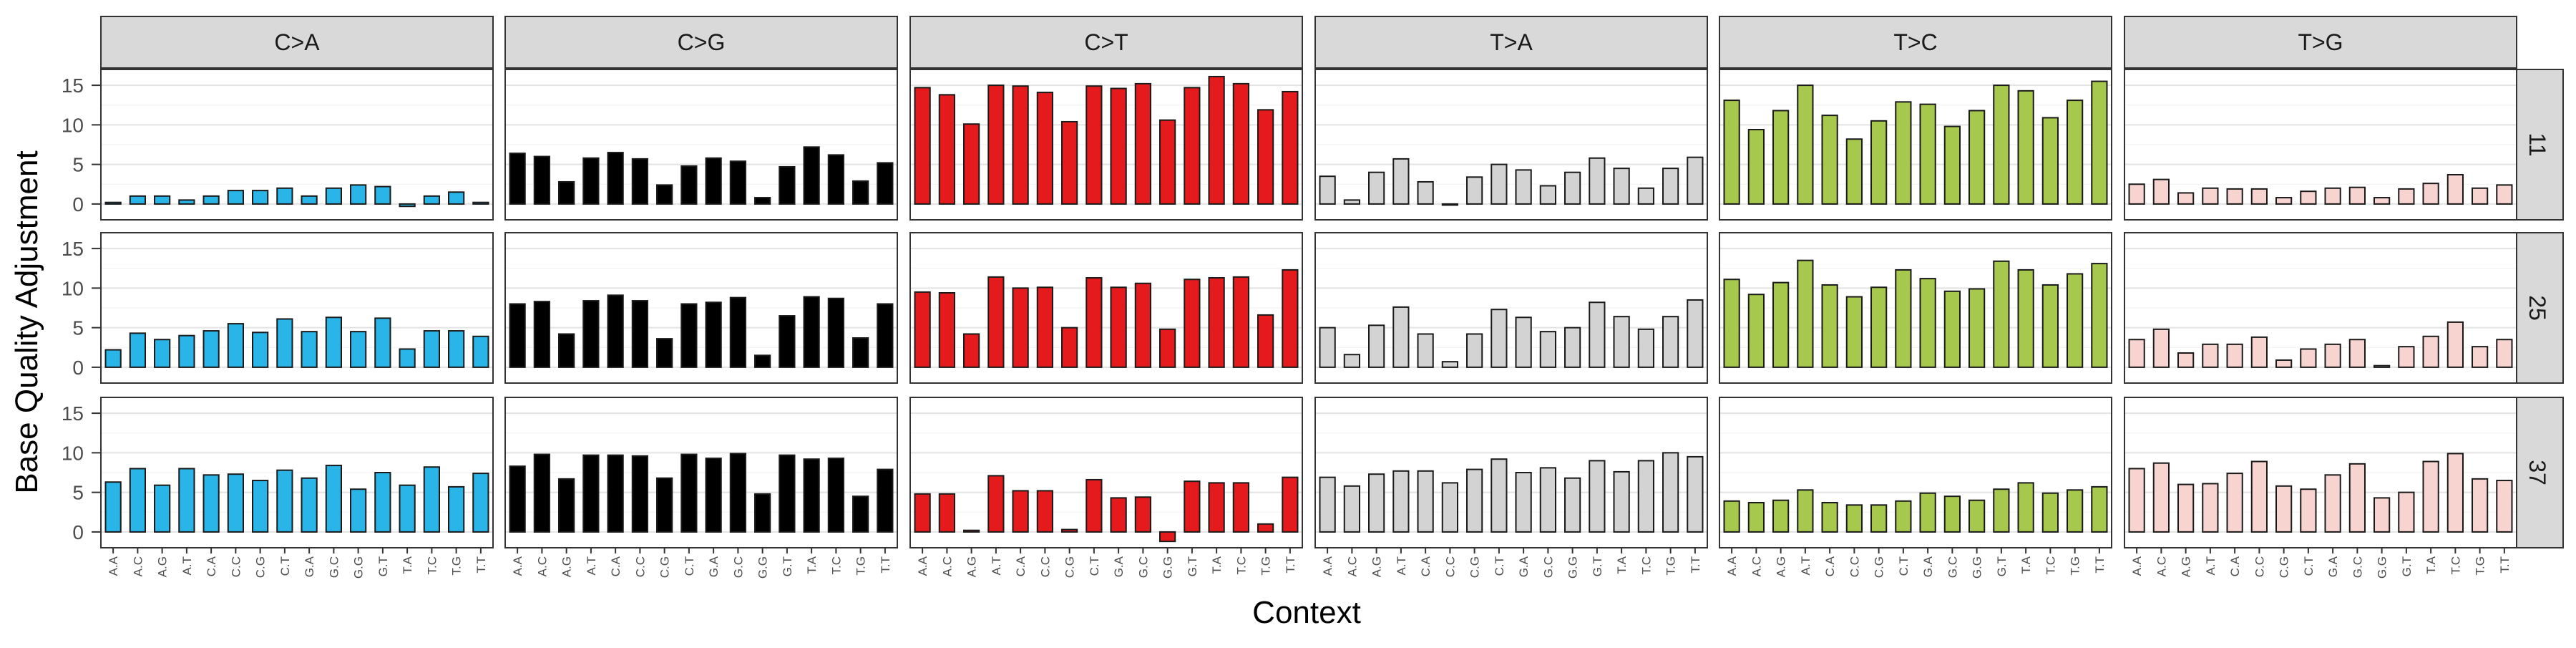  I want to click on facet-strip-label: C>T, so click(1106, 42).